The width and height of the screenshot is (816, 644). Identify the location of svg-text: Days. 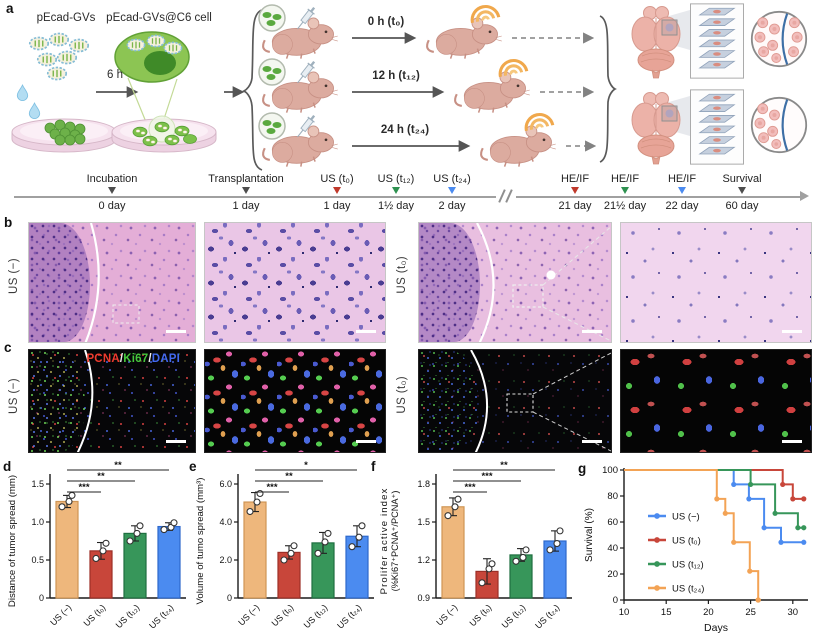
(716, 628).